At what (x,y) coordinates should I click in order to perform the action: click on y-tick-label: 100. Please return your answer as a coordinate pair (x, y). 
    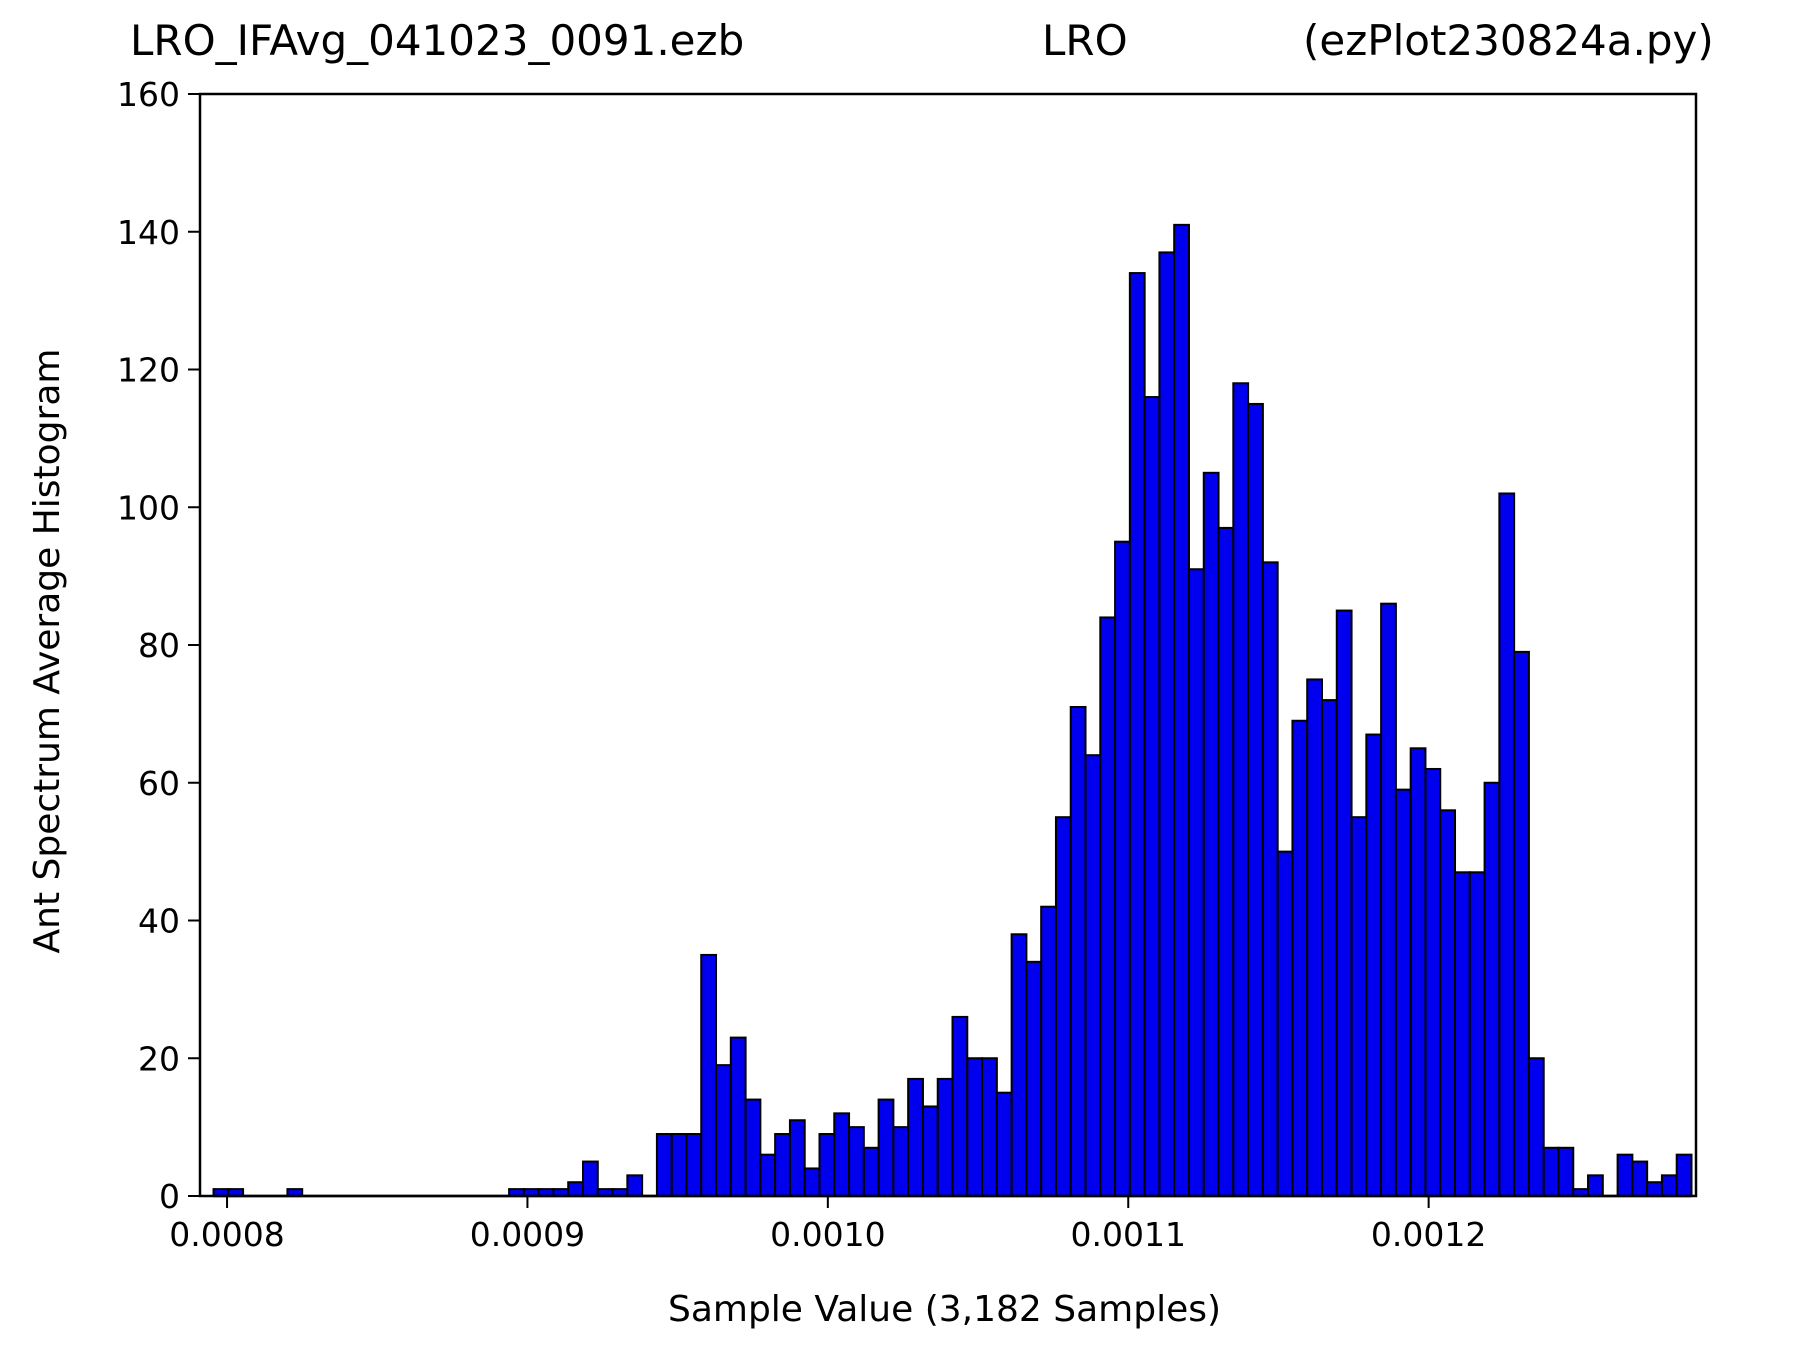
    Looking at the image, I should click on (148, 507).